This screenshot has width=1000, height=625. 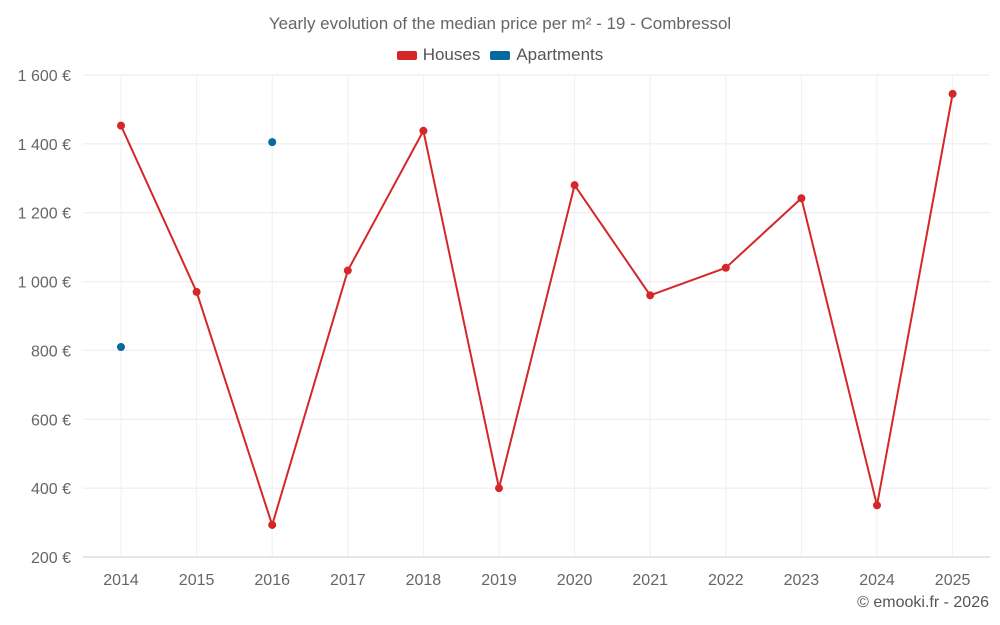 What do you see at coordinates (121, 580) in the screenshot?
I see `x-tick-label: 2014` at bounding box center [121, 580].